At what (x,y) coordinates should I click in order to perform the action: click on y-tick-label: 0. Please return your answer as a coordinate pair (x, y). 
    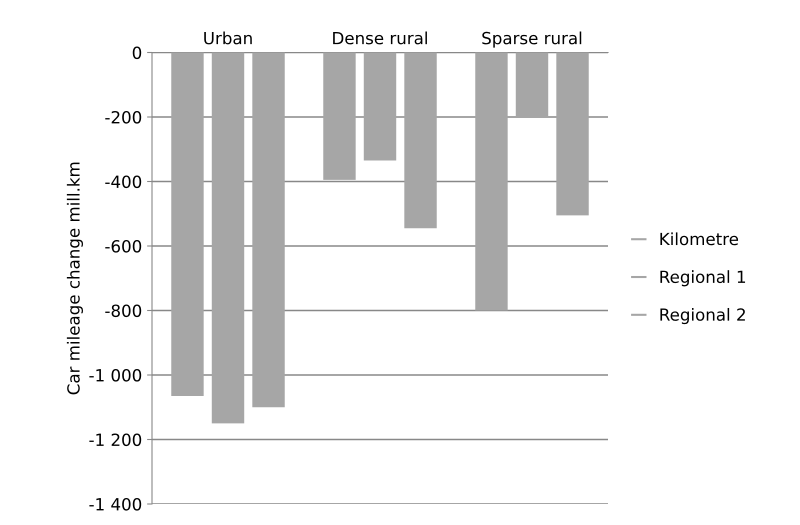
    Looking at the image, I should click on (137, 53).